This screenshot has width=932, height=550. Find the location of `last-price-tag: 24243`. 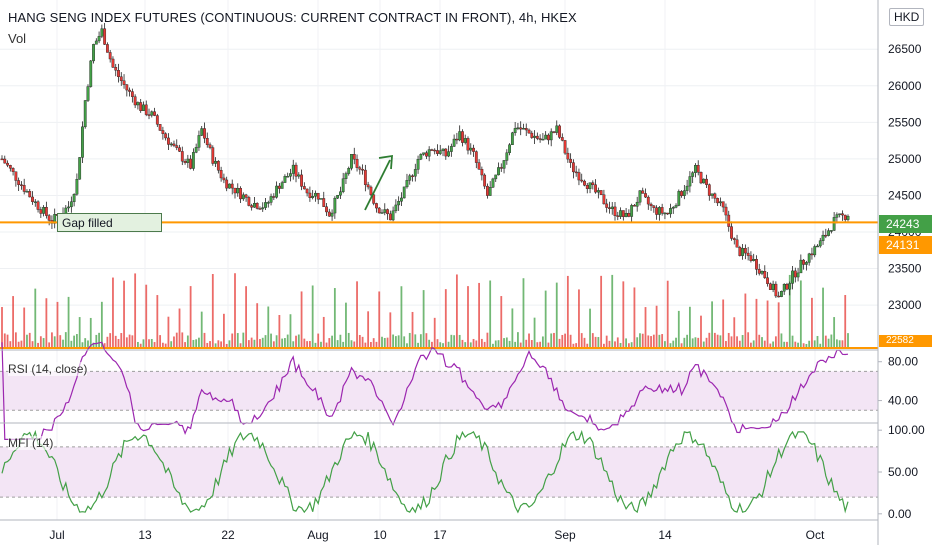

last-price-tag: 24243 is located at coordinates (905, 224).